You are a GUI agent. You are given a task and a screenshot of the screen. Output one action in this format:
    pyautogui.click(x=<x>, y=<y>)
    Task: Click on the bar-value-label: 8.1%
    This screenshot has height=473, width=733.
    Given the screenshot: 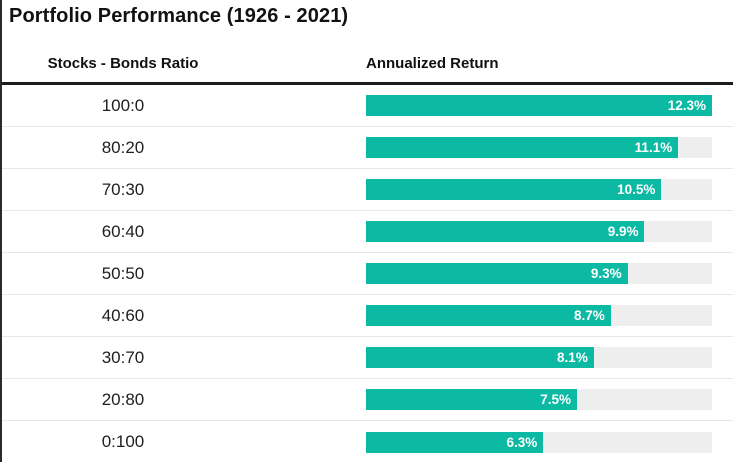 What is the action you would take?
    pyautogui.click(x=572, y=357)
    